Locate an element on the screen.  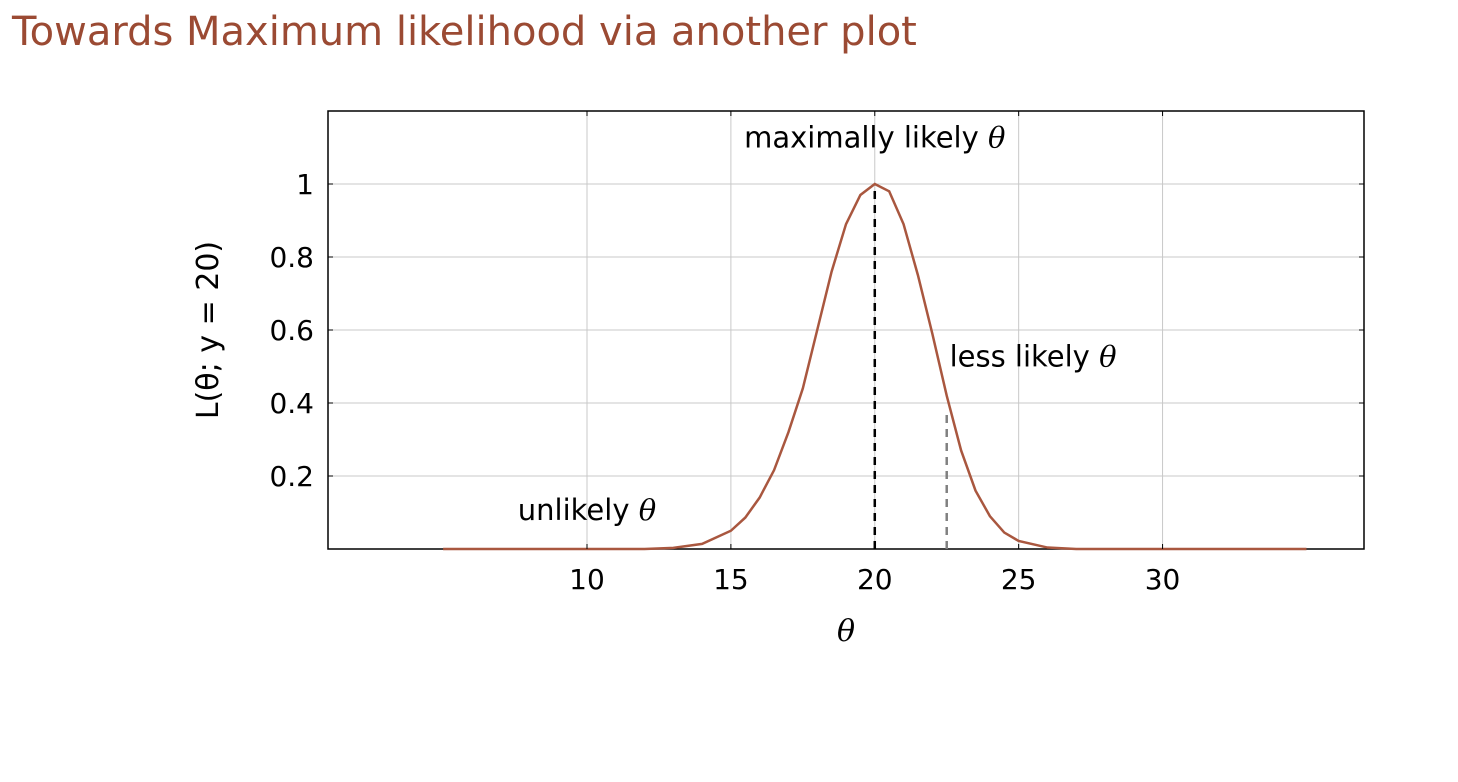
annotation: maximally likely θ is located at coordinates (874, 138).